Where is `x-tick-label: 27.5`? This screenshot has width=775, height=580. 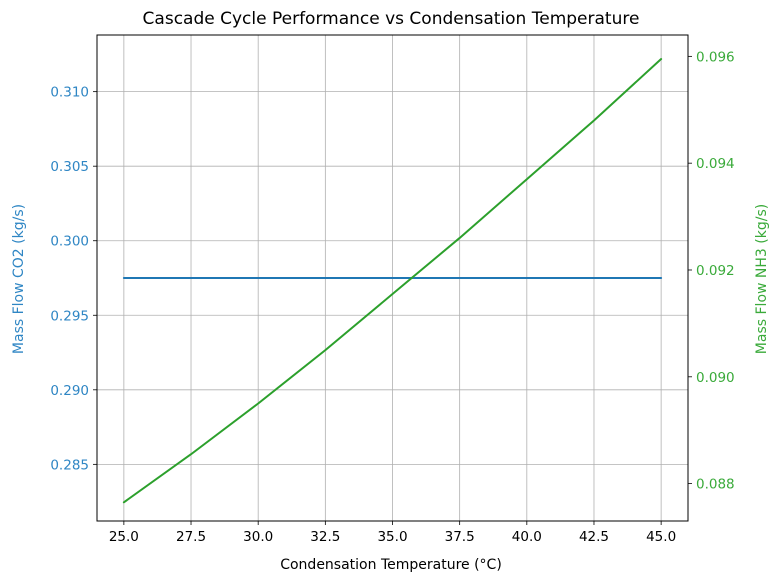 x-tick-label: 27.5 is located at coordinates (191, 537).